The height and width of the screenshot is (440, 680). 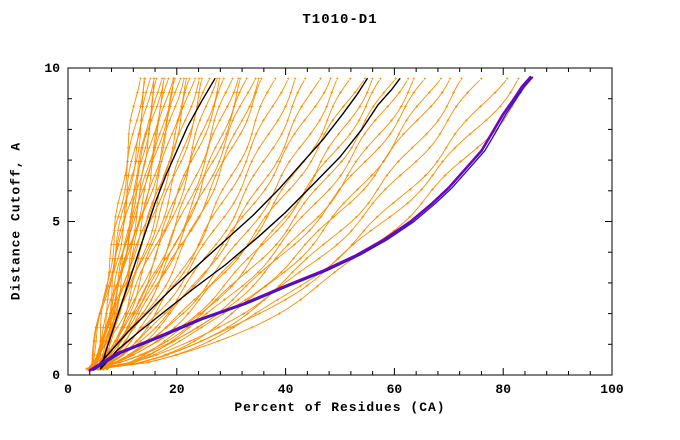 What do you see at coordinates (395, 389) in the screenshot?
I see `x-tick-label: 60` at bounding box center [395, 389].